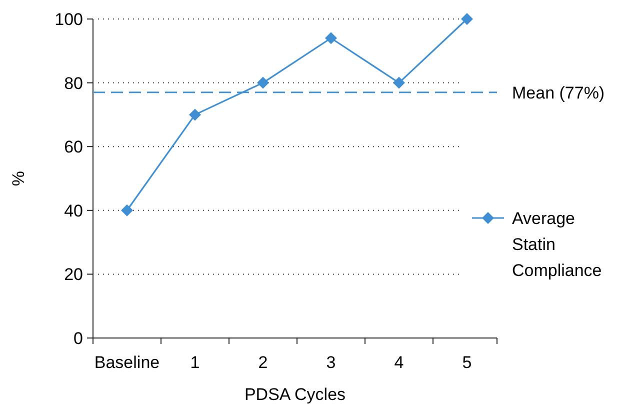  Describe the element at coordinates (263, 362) in the screenshot. I see `x-tick-label: 2` at that location.